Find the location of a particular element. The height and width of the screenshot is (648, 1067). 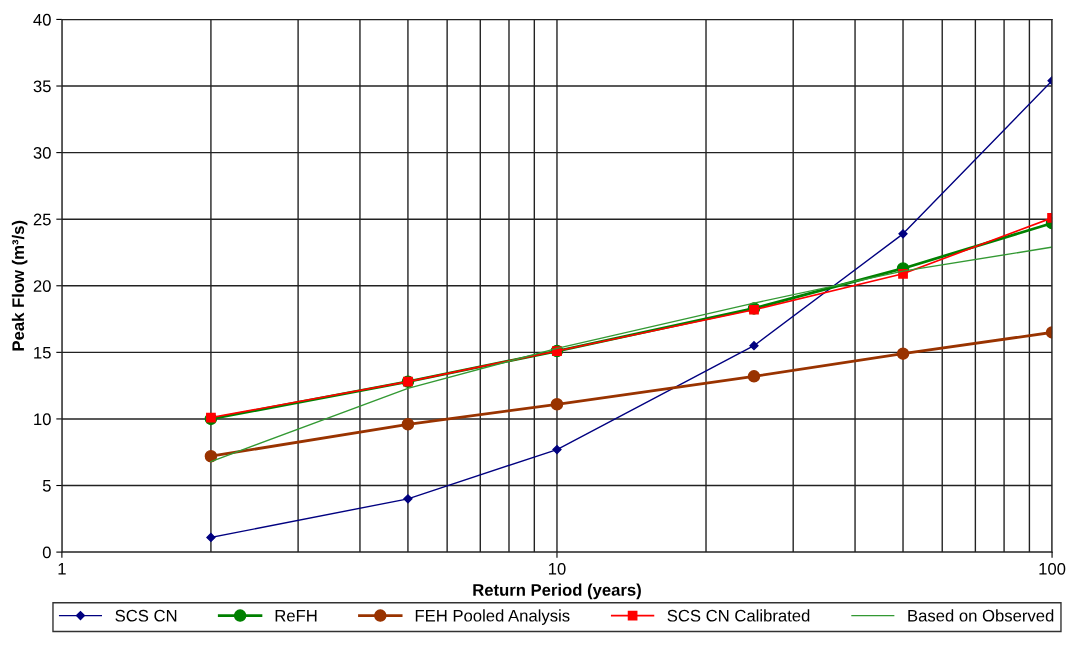

y-tick-label: 15 is located at coordinates (42, 352).